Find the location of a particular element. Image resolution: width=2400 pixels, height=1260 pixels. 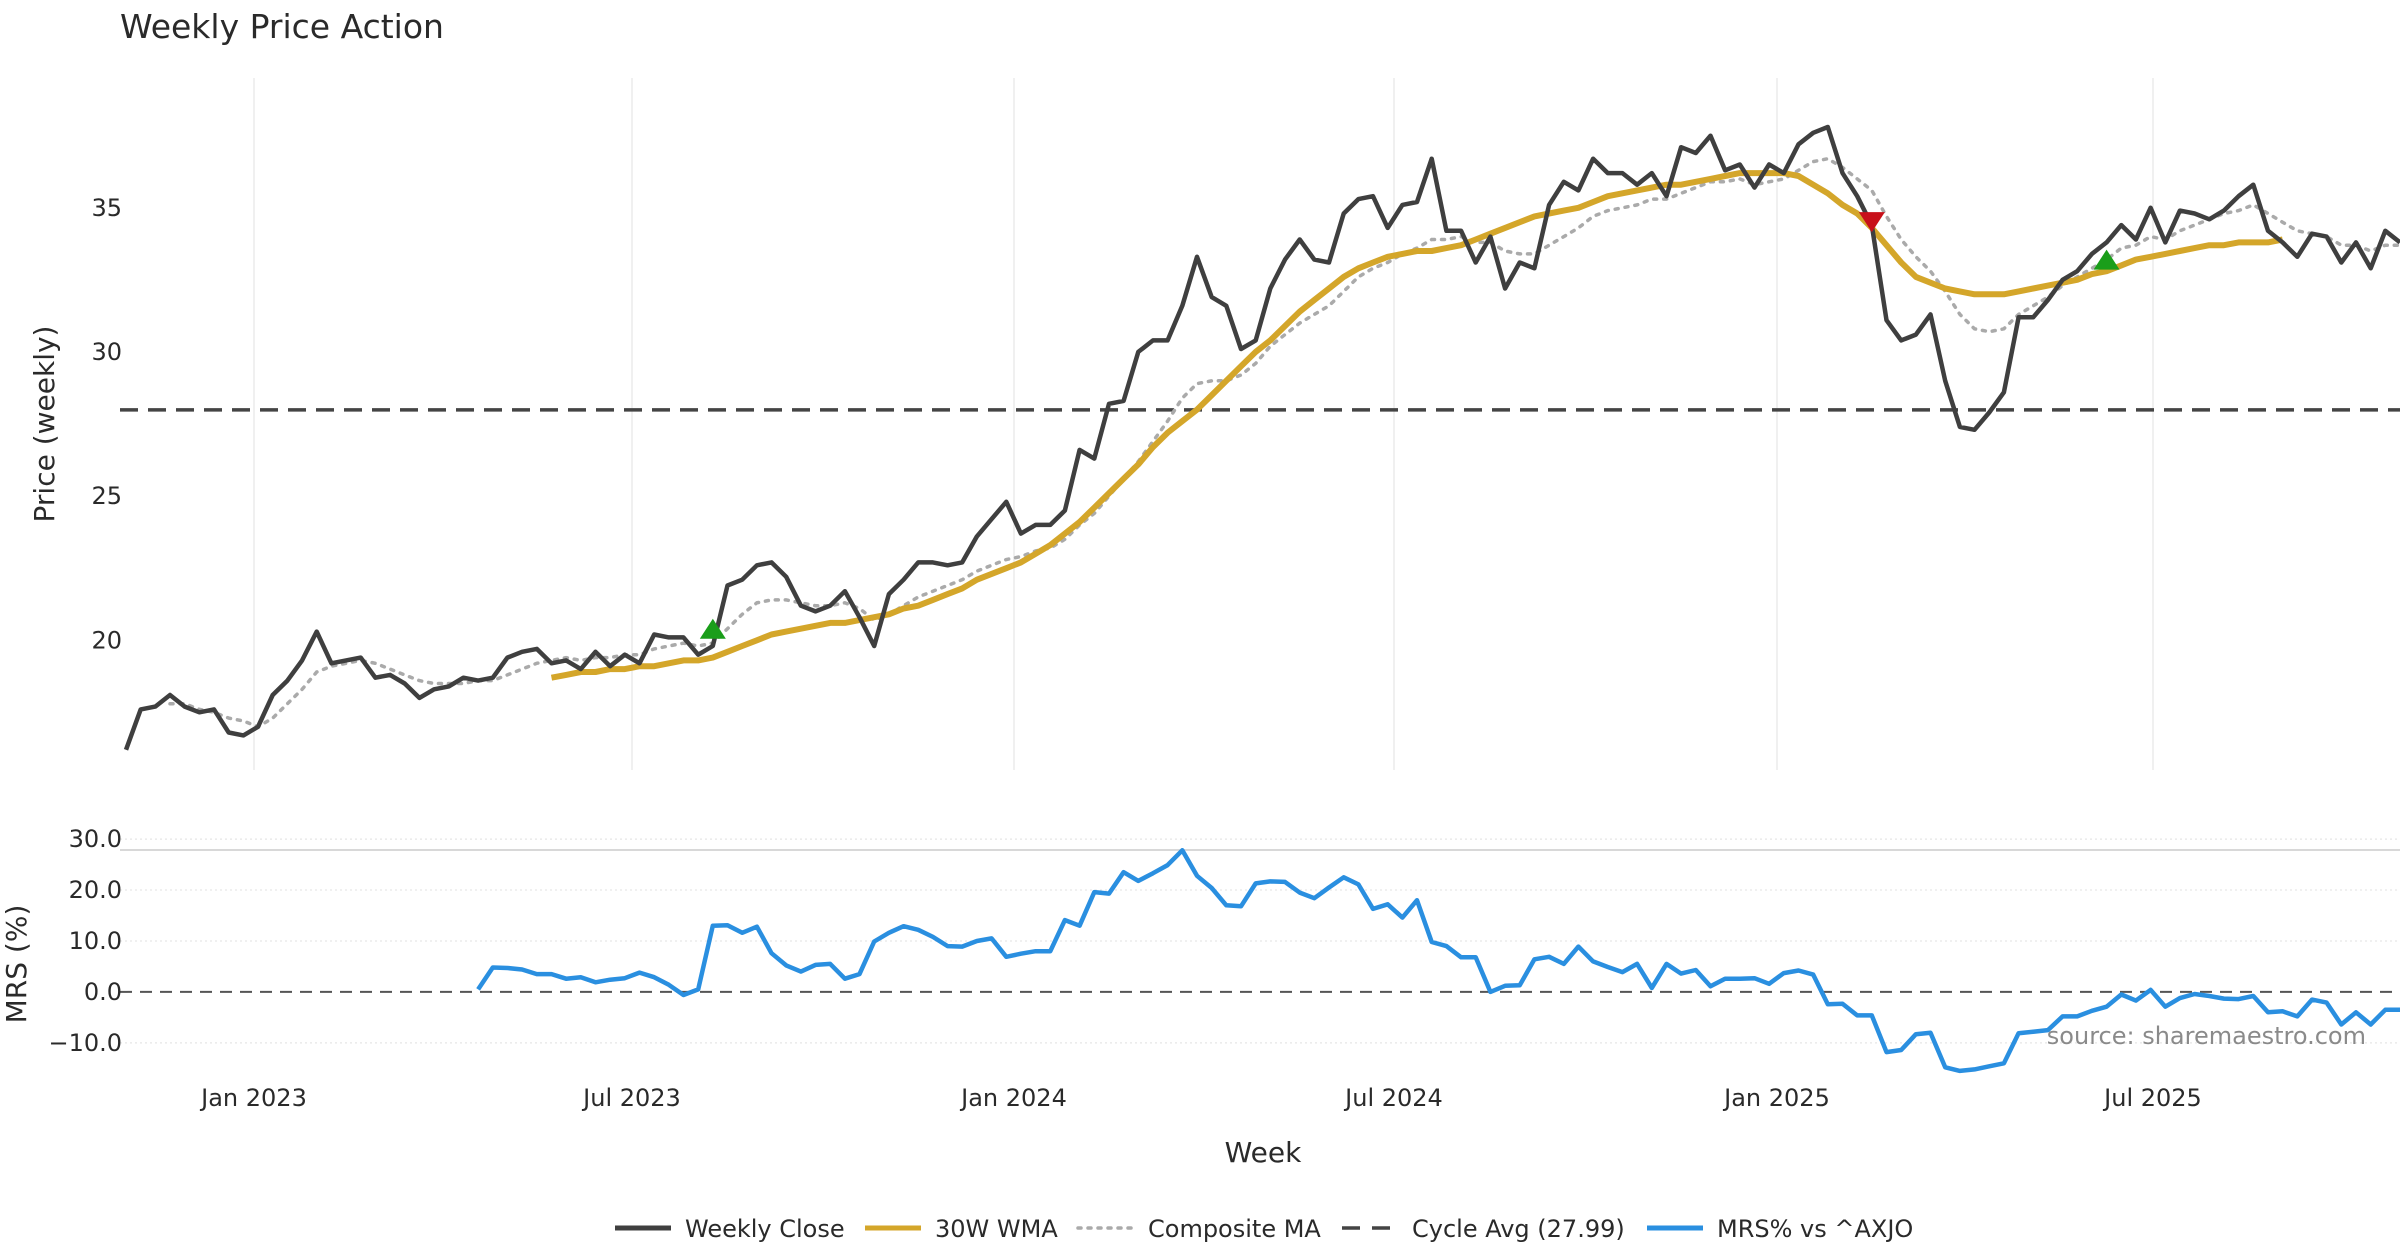

mrs-y-tick-label: 10.0 is located at coordinates (95, 941).